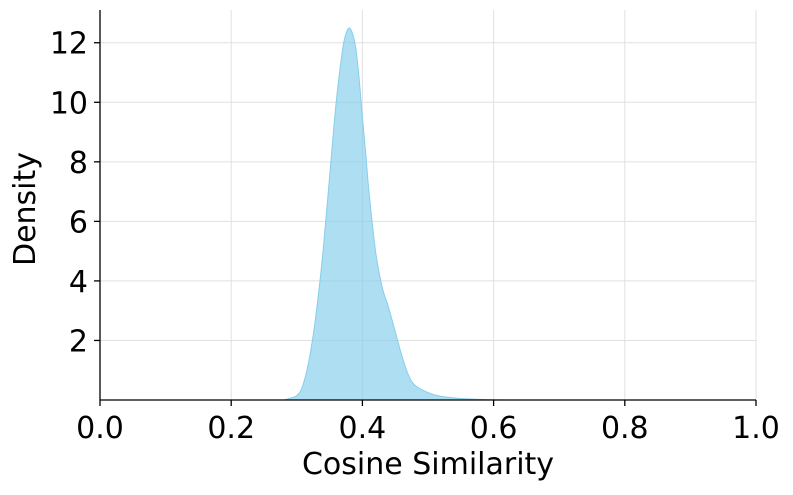 This screenshot has width=793, height=495. Describe the element at coordinates (625, 428) in the screenshot. I see `x-tick-label: 0.8` at that location.